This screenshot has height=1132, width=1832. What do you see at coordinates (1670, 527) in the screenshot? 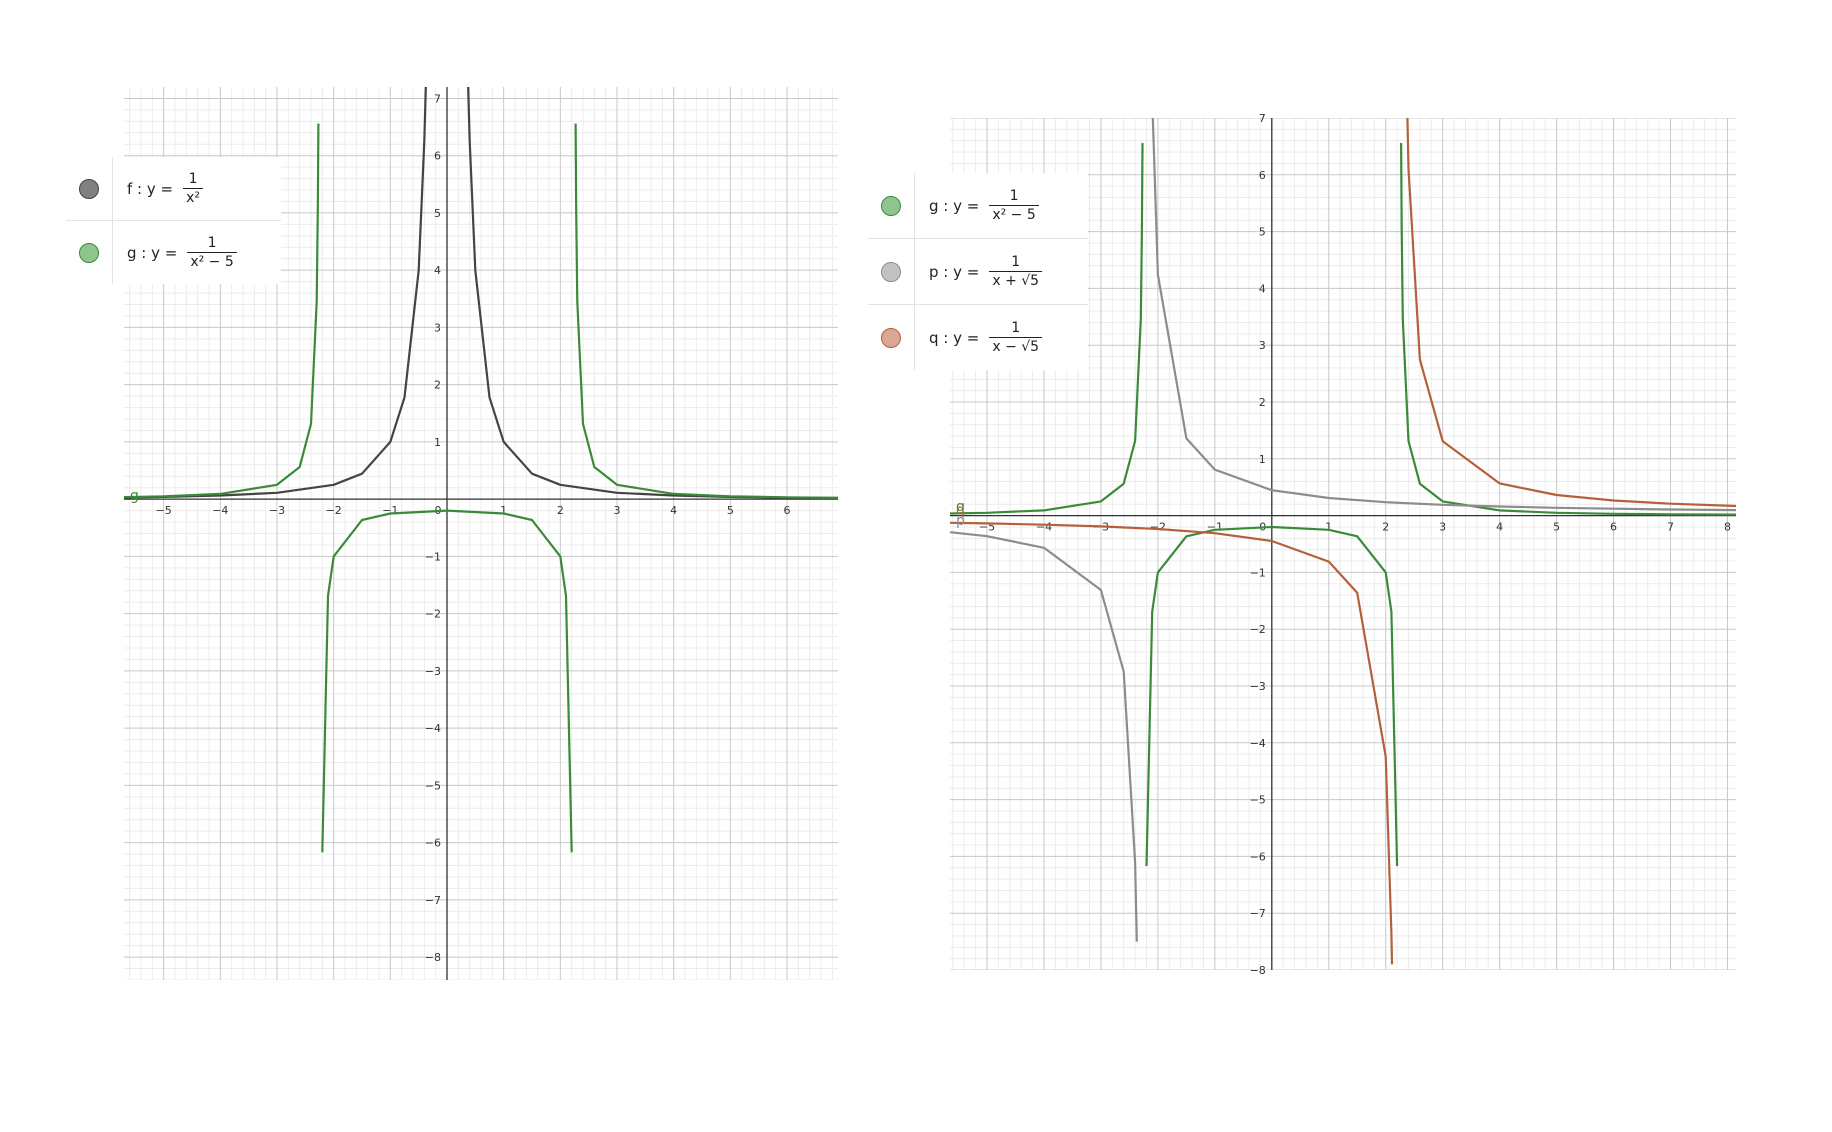
I see `x-tick-label: 7` at bounding box center [1670, 527].